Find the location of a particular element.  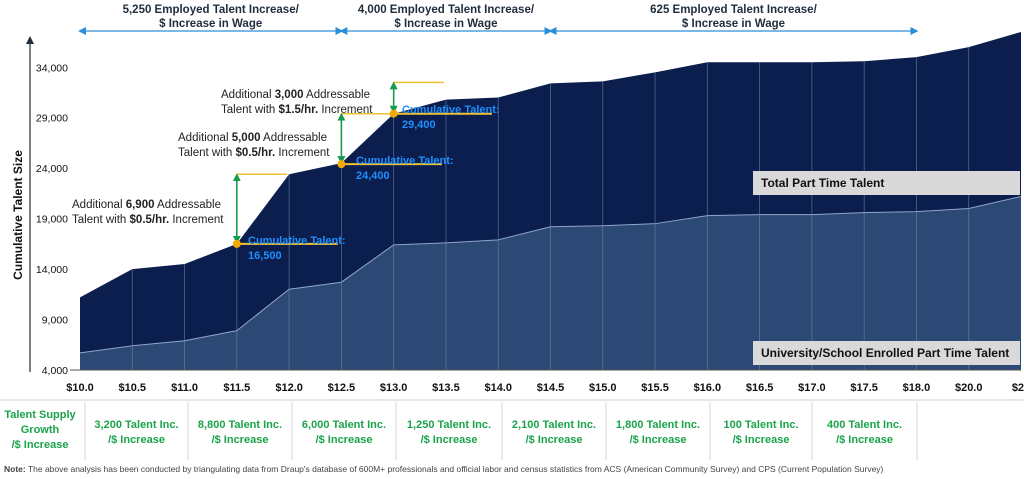

x-tick-label: $16.5 is located at coordinates (760, 388).